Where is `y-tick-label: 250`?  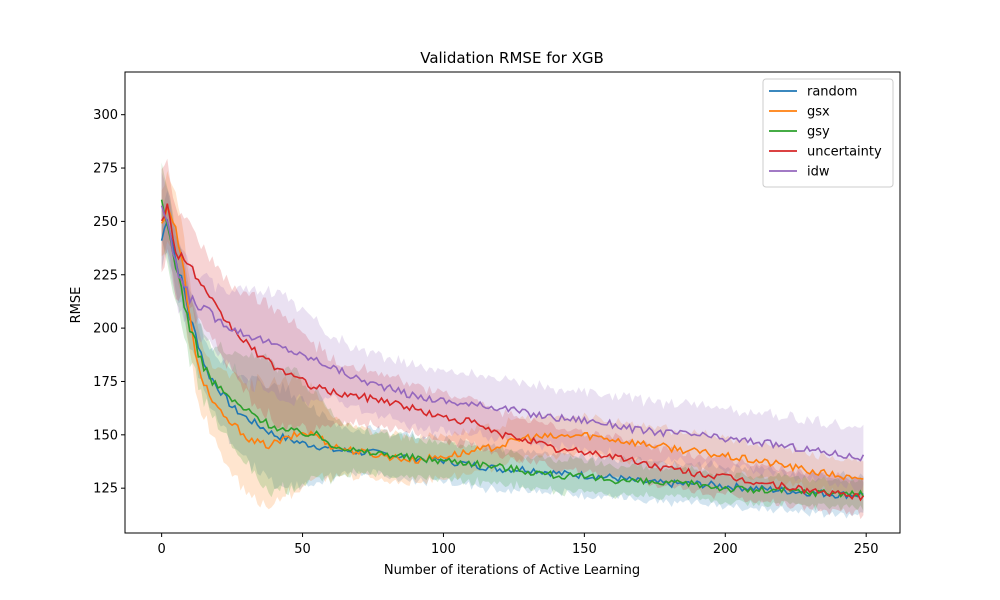
y-tick-label: 250 is located at coordinates (105, 222).